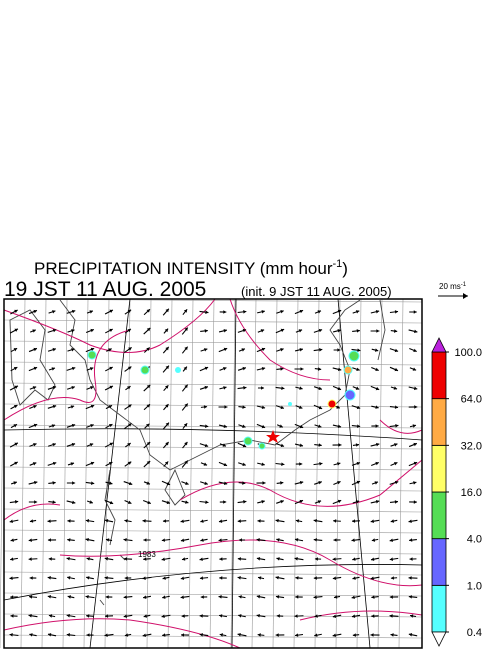 The image size is (500, 650). Describe the element at coordinates (345, 268) in the screenshot. I see `title-end: )` at that location.